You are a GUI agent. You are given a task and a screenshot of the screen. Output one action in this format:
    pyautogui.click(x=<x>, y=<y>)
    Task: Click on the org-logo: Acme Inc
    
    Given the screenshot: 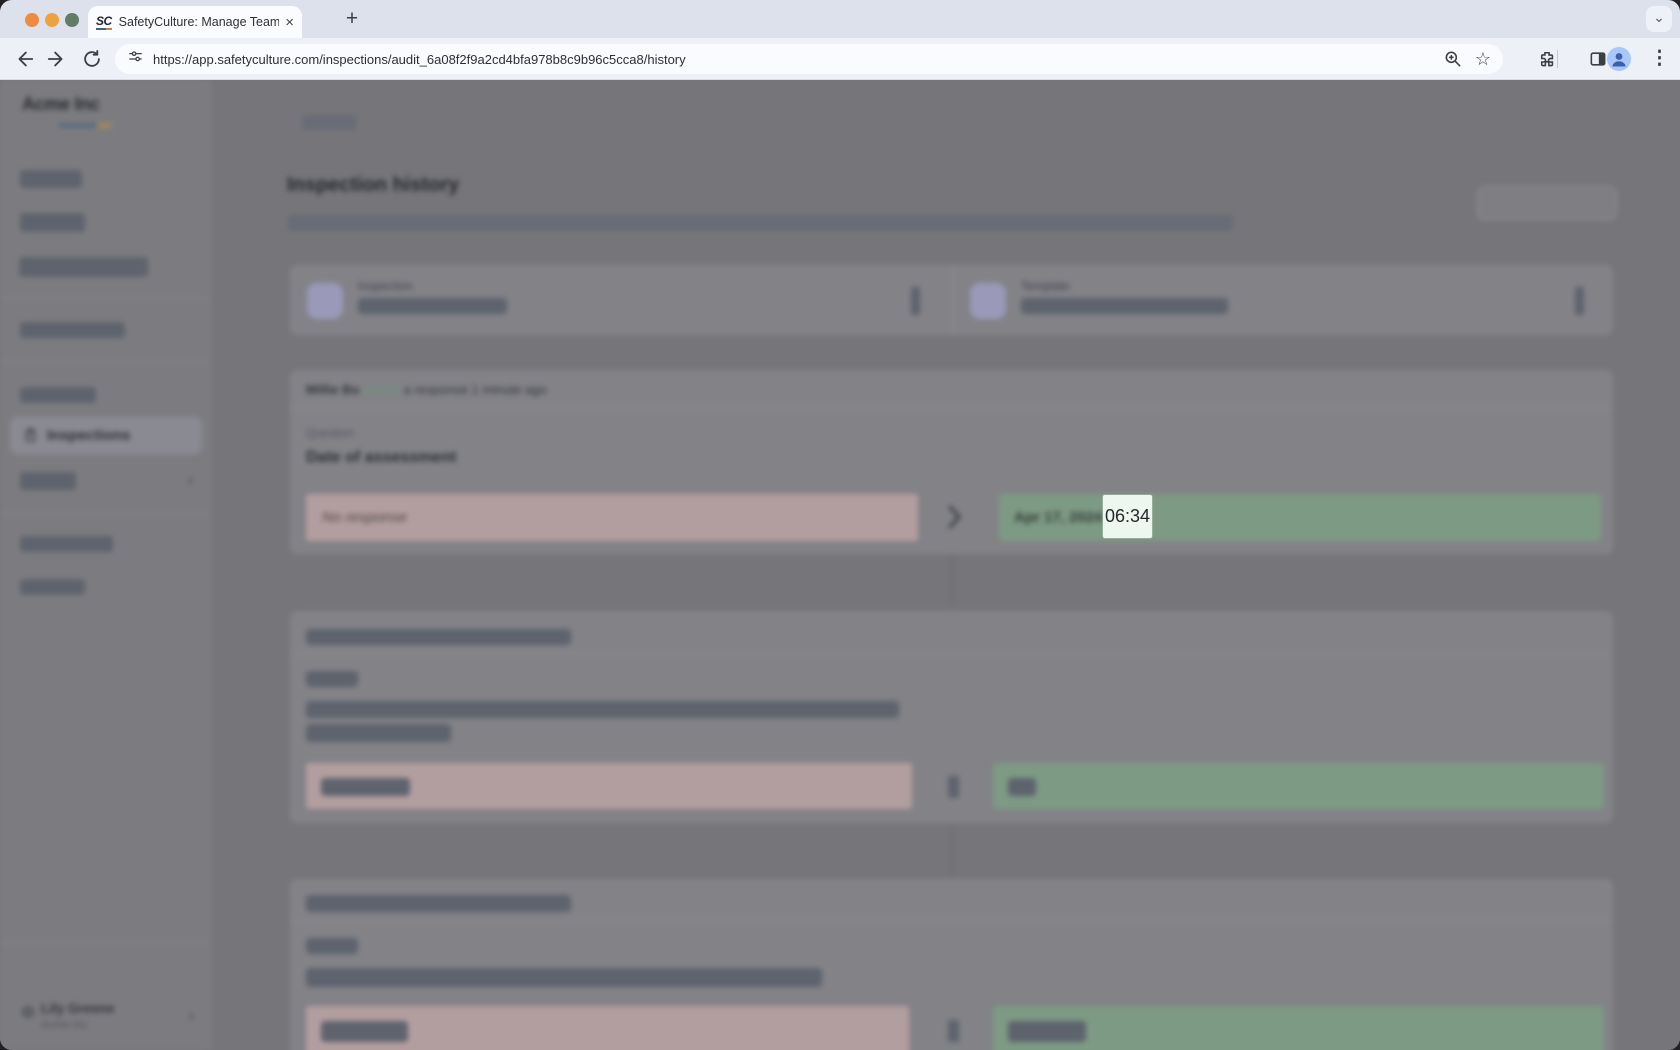 What is the action you would take?
    pyautogui.click(x=61, y=104)
    